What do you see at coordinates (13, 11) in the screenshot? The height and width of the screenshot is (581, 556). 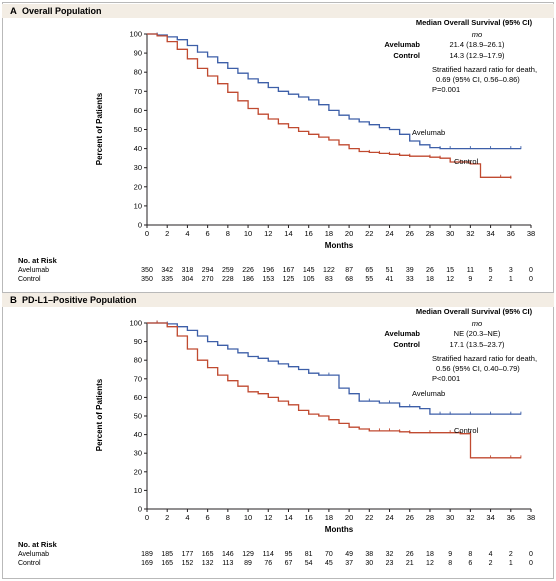 I see `panel-letter: A` at bounding box center [13, 11].